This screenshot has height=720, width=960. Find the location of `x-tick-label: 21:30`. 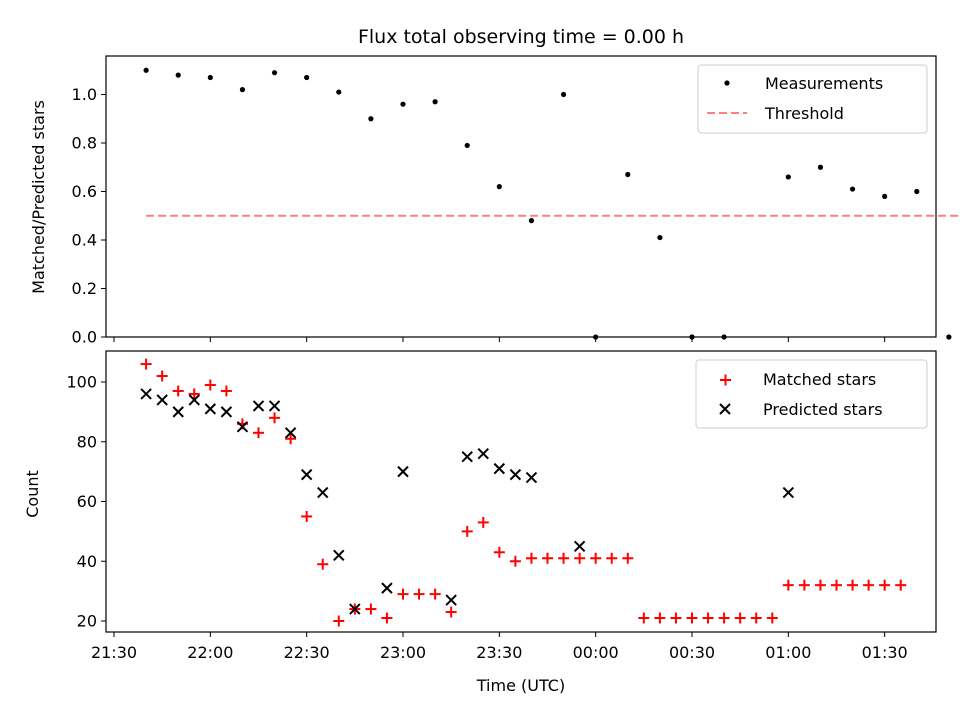

x-tick-label: 21:30 is located at coordinates (114, 652).